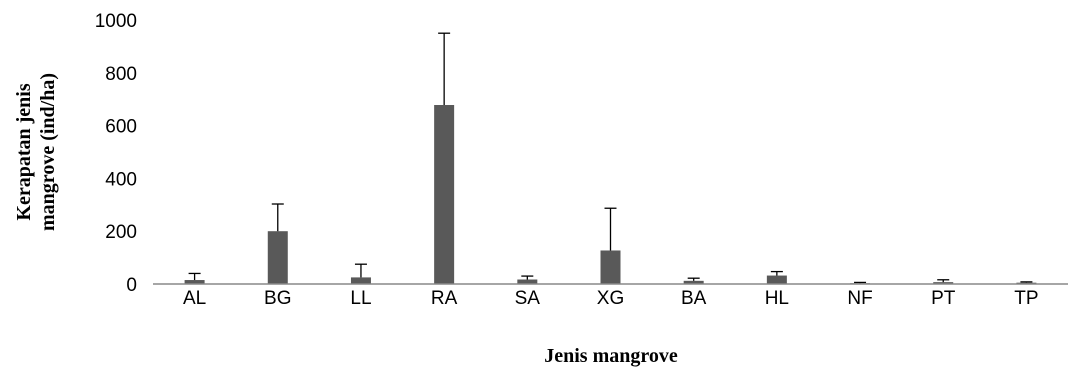 The height and width of the screenshot is (372, 1072). I want to click on error-bar-ll, so click(360, 270).